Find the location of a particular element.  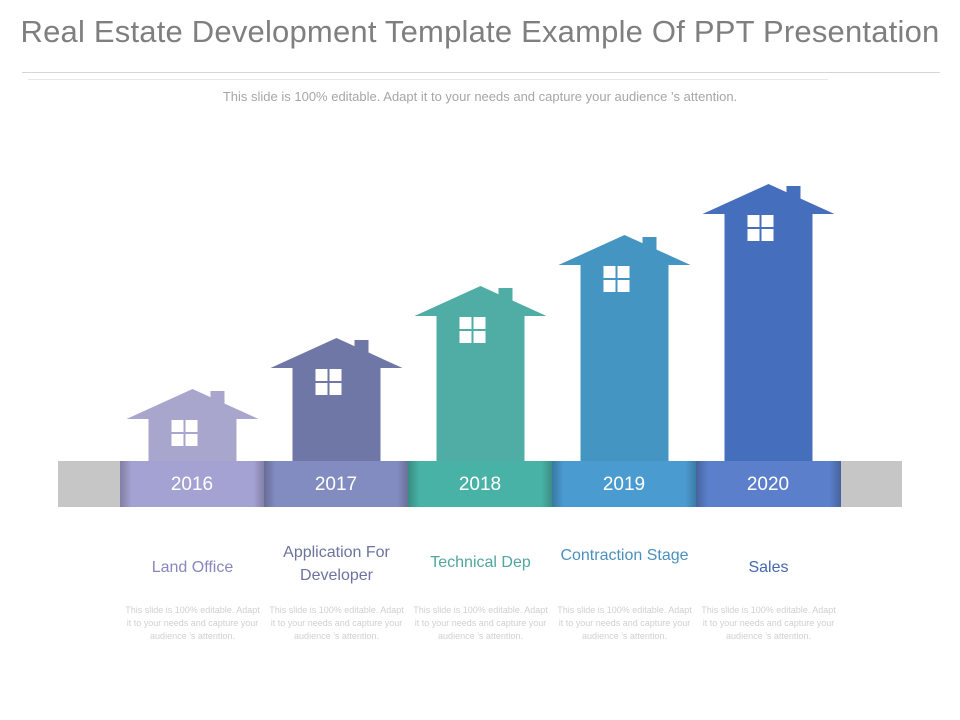

year-band-shade-2020 is located at coordinates (768, 484).